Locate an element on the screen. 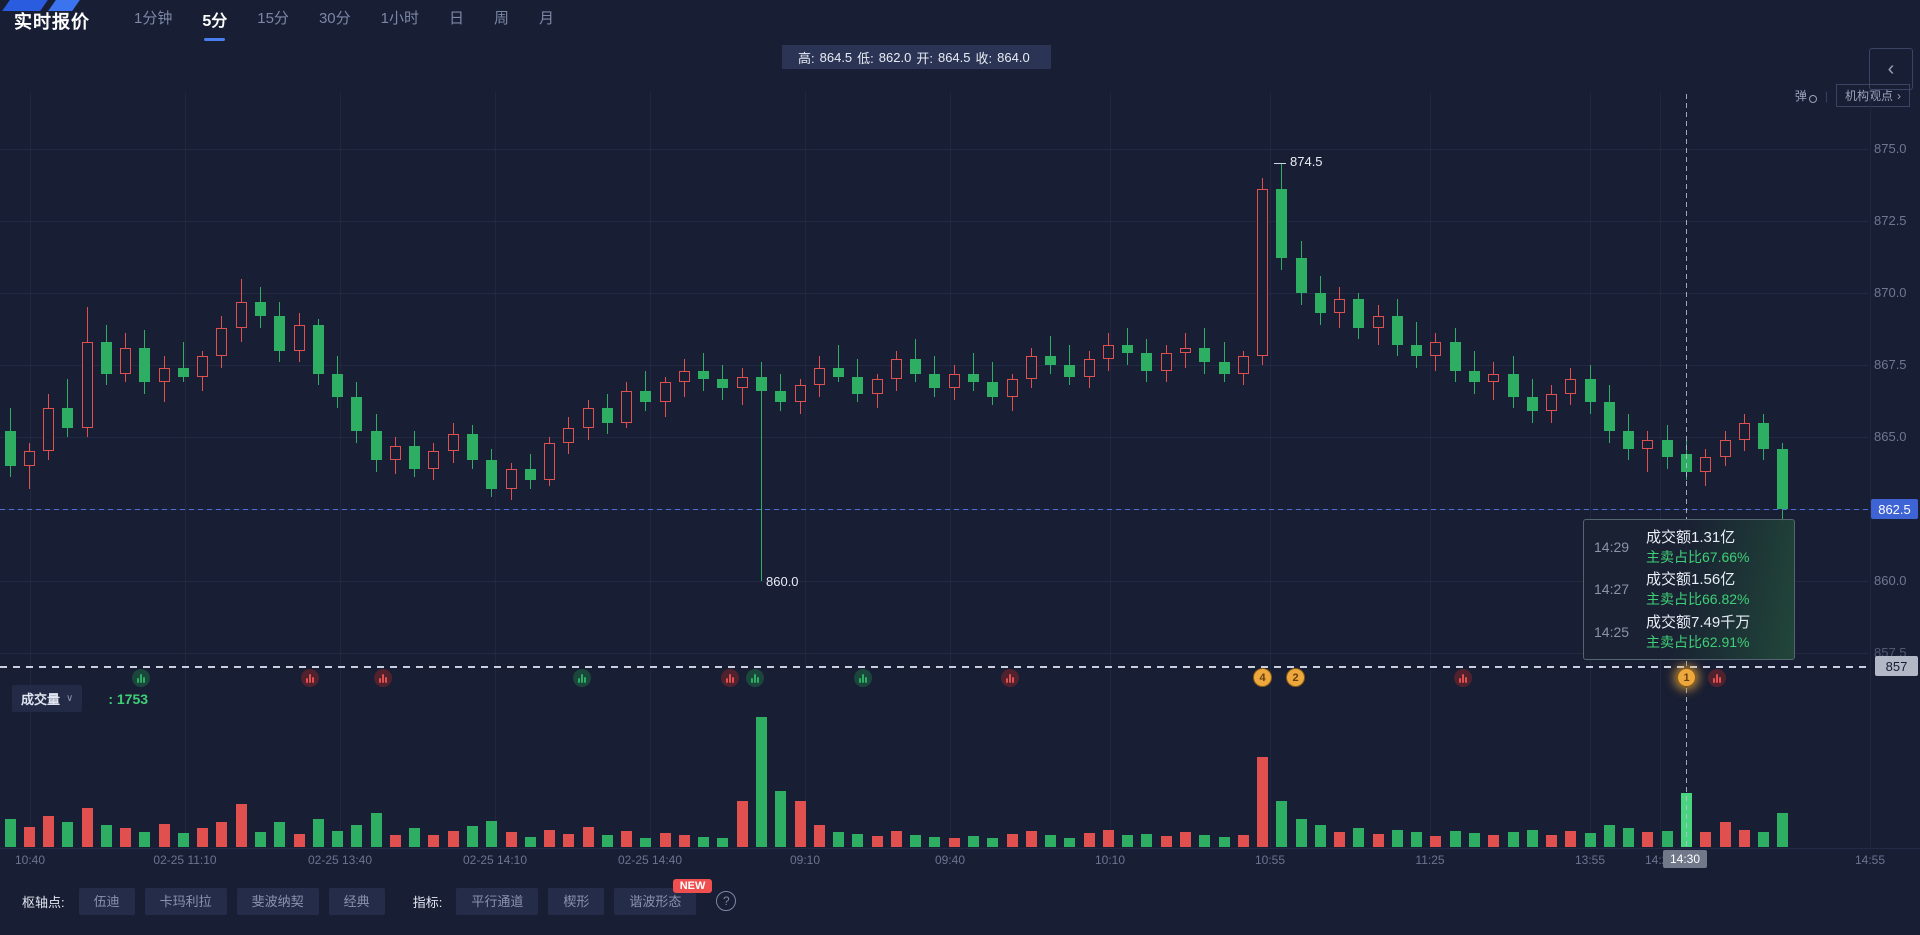  coin-news-marker: 4 is located at coordinates (1262, 677).